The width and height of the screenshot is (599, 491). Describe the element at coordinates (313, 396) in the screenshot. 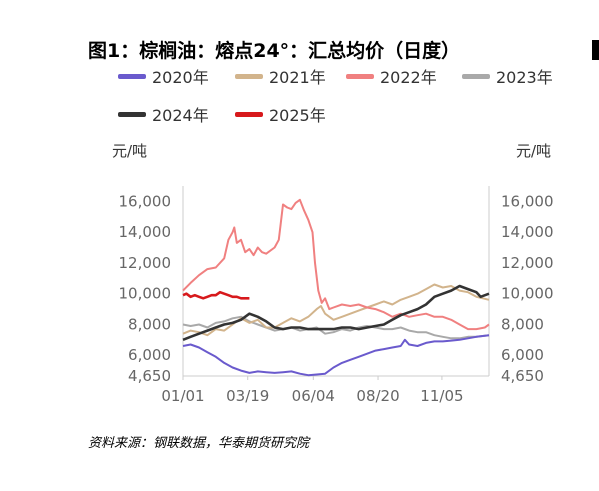

I see `x-tick-label: 06/04` at that location.